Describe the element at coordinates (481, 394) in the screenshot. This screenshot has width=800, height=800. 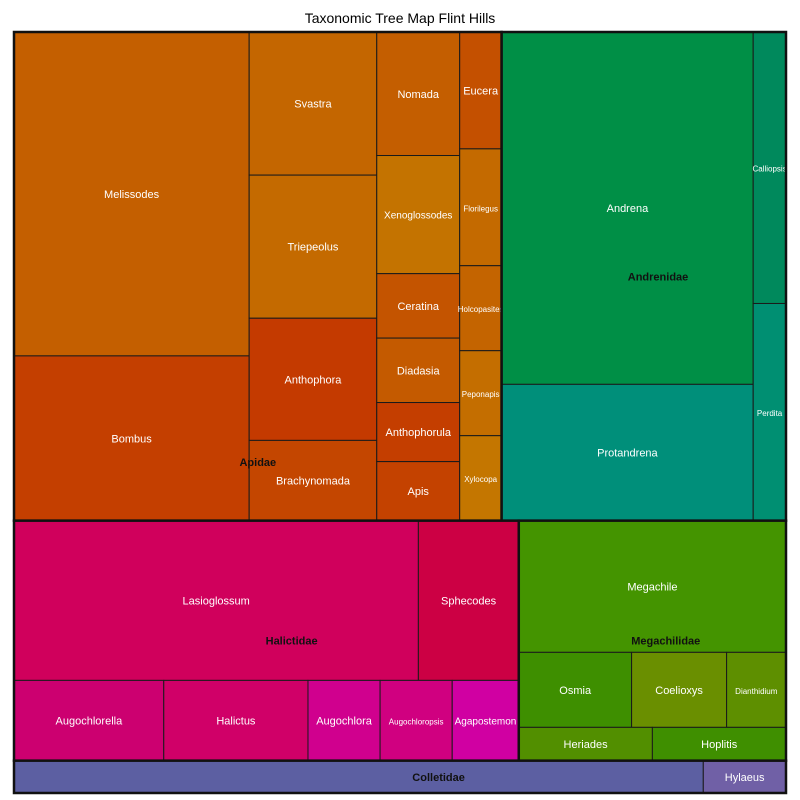
I see `treemap-tile-label-peponapis: Peponapis` at that location.